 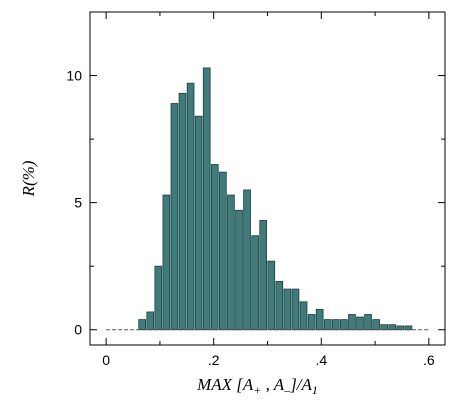 I want to click on y-tick-labels: 0 5 10, so click(x=74, y=203).